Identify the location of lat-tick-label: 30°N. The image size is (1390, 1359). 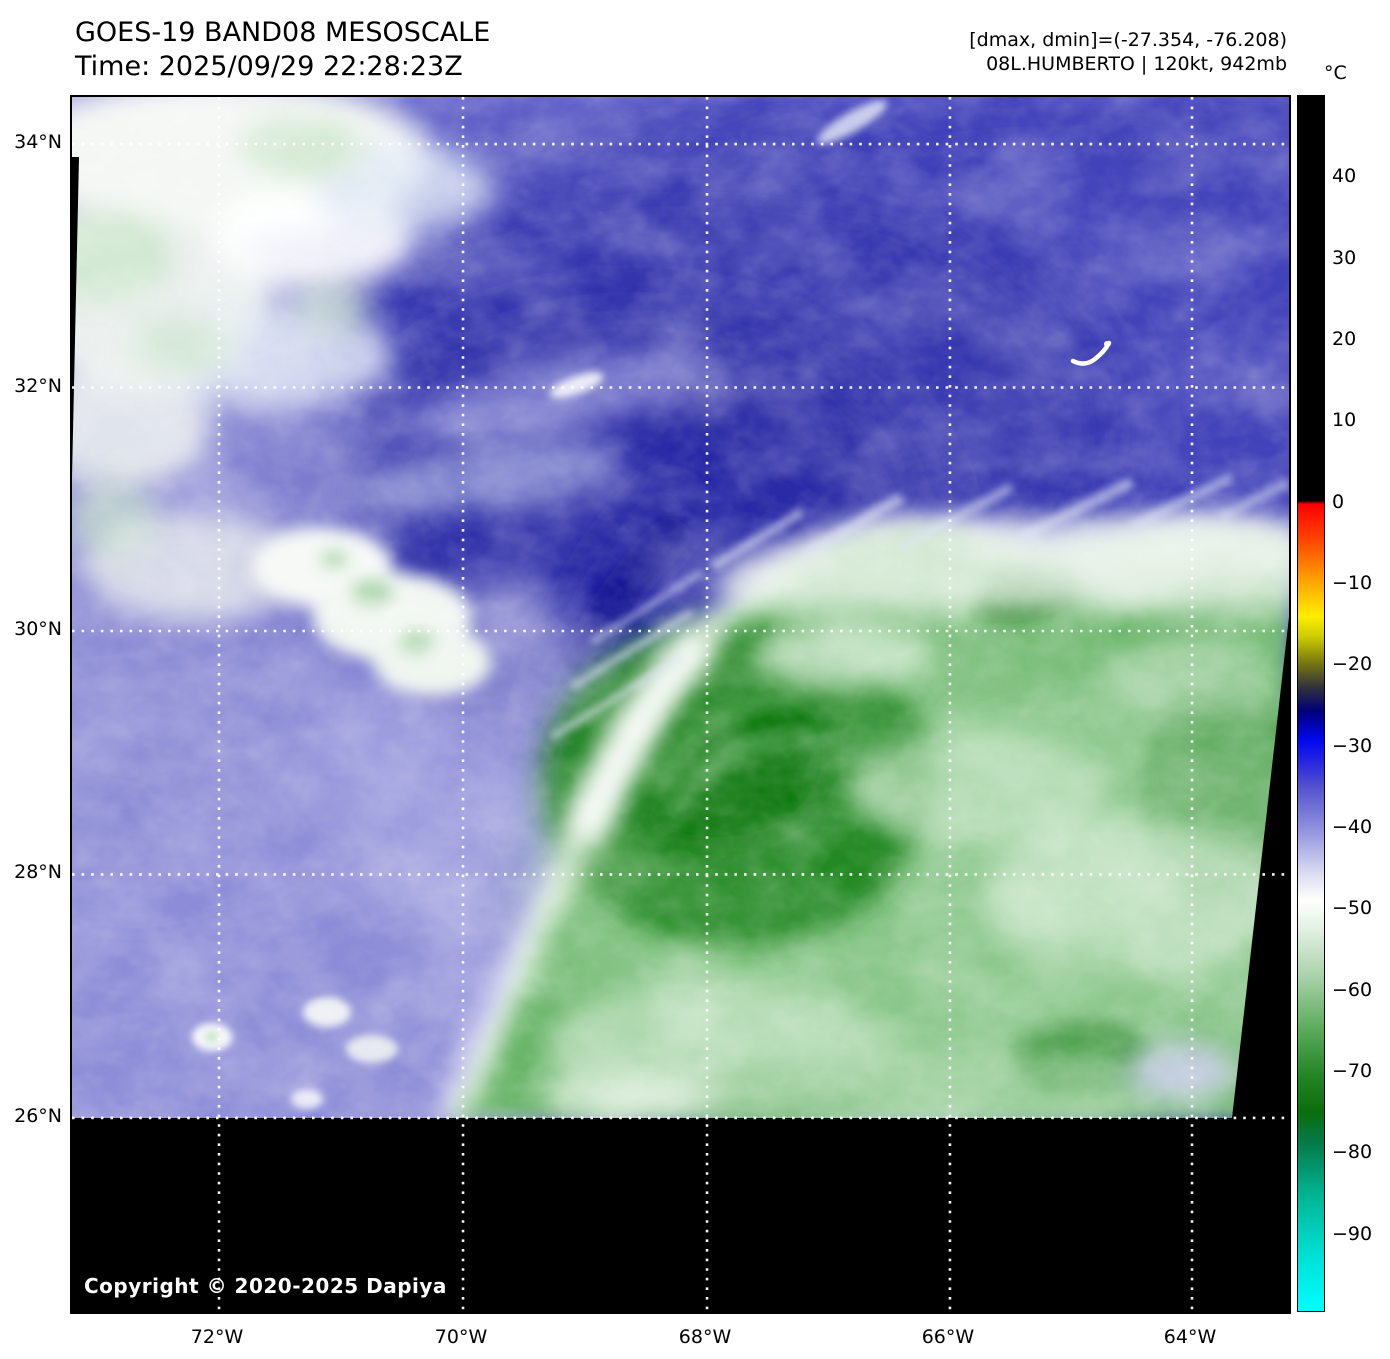
(38, 628).